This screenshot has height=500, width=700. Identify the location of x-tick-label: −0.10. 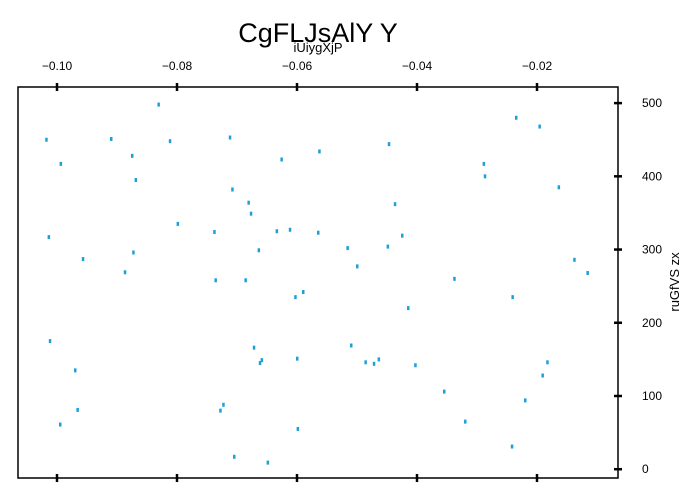
(57, 66).